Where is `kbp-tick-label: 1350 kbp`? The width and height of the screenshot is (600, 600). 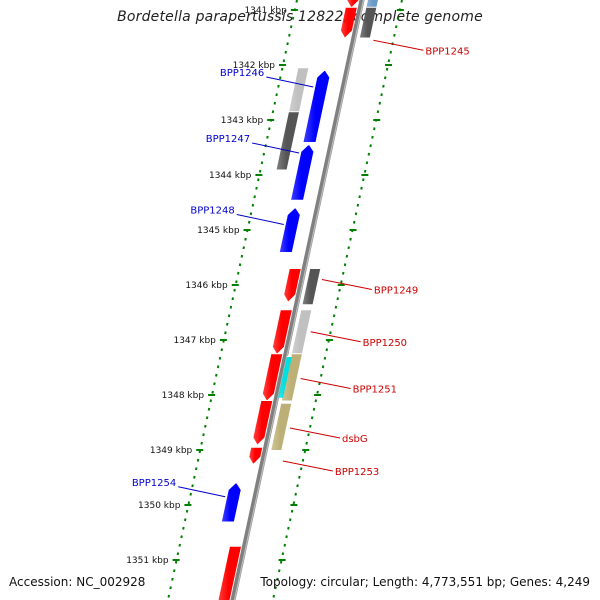
kbp-tick-label: 1350 kbp is located at coordinates (159, 506).